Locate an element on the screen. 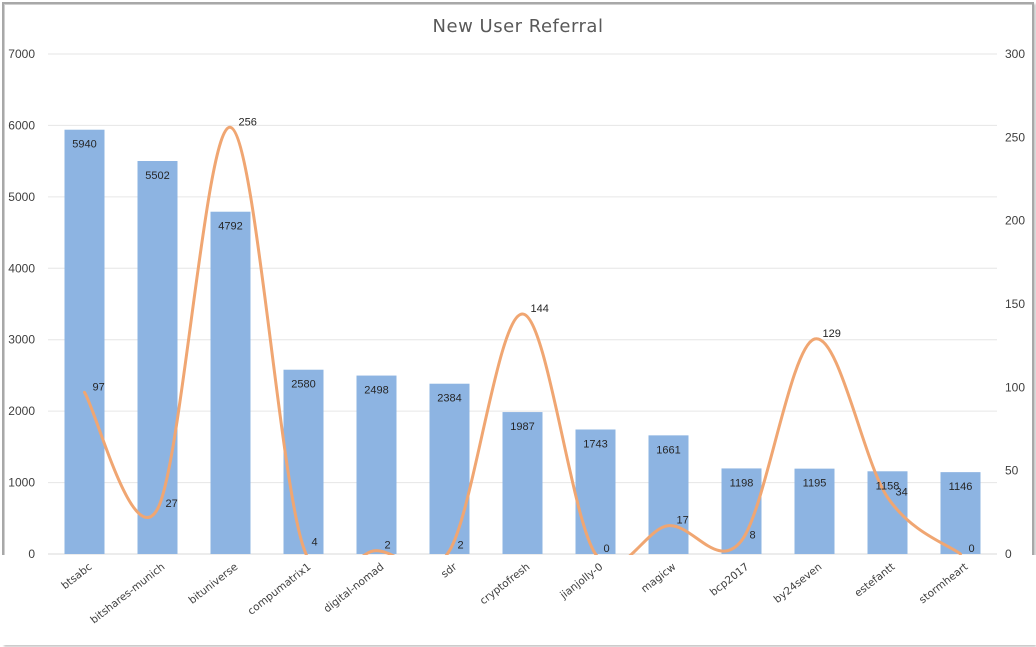 The height and width of the screenshot is (647, 1036). line-data-label: 8 is located at coordinates (753, 536).